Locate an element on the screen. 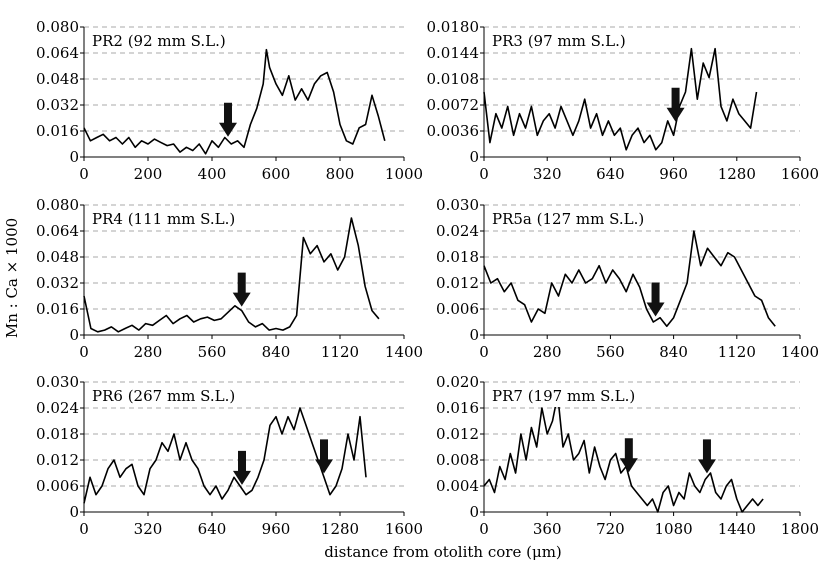  y-axis-label: Mn : Ca × 1000 is located at coordinates (12, 278).